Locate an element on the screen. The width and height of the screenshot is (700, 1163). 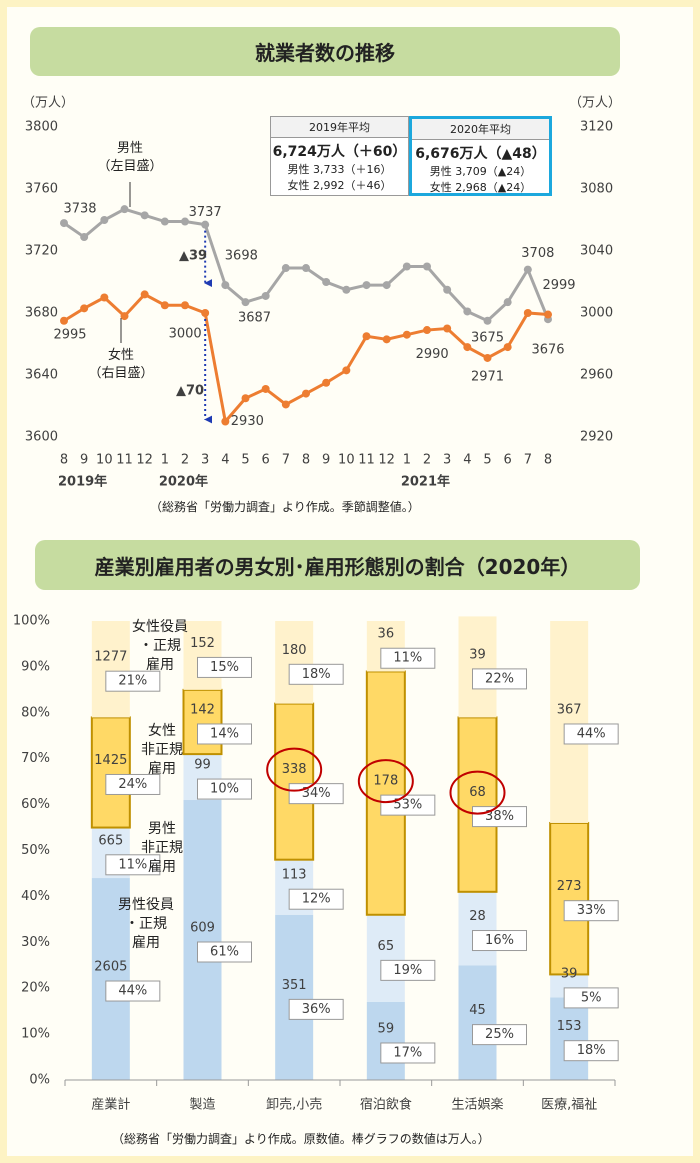
x-tick-label: 5 is located at coordinates (245, 460).